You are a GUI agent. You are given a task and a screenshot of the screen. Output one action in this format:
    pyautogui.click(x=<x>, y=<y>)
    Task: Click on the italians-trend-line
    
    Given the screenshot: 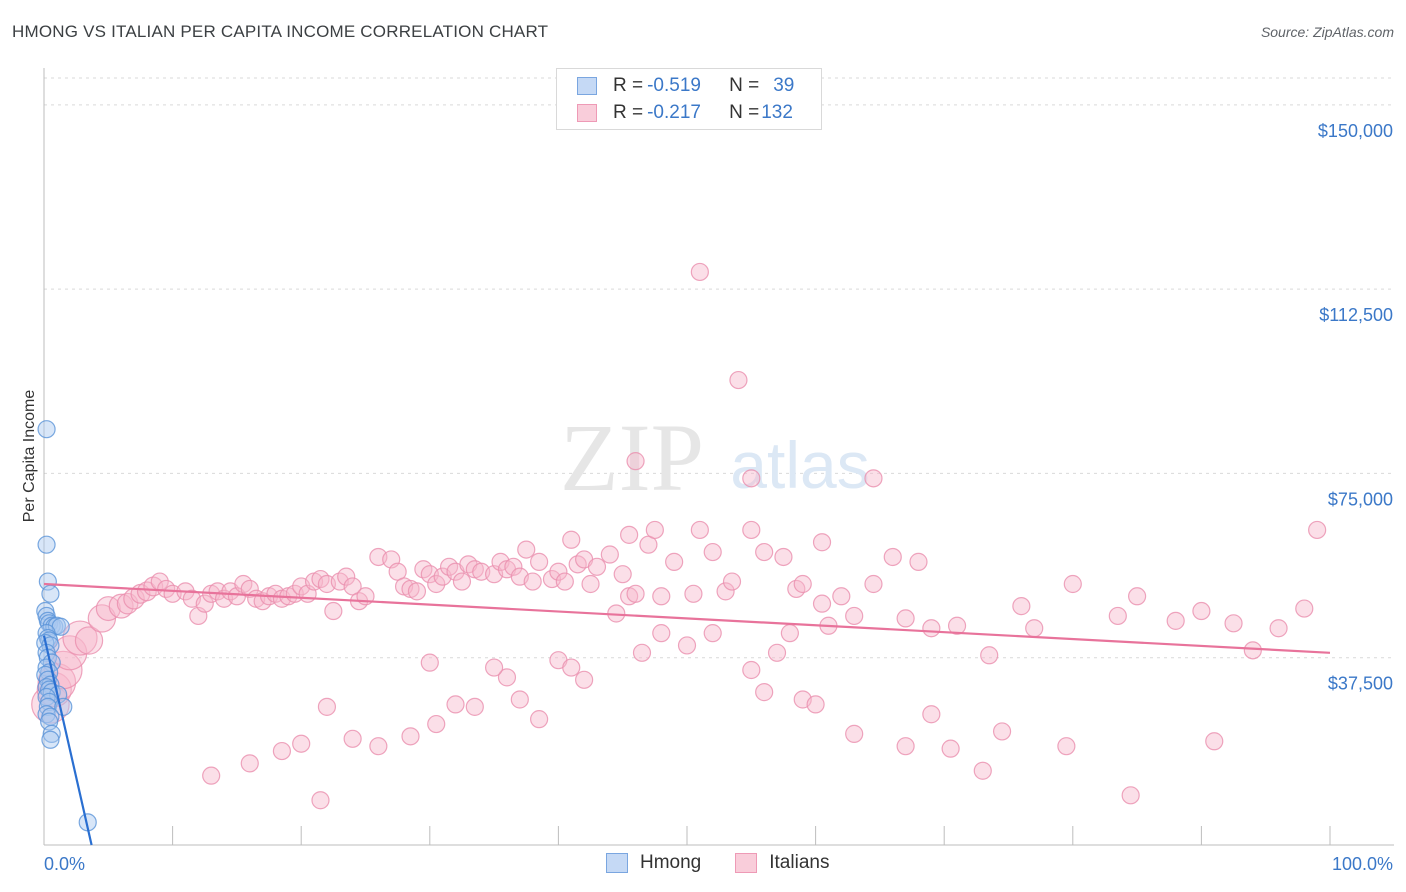 What is the action you would take?
    pyautogui.click(x=687, y=618)
    